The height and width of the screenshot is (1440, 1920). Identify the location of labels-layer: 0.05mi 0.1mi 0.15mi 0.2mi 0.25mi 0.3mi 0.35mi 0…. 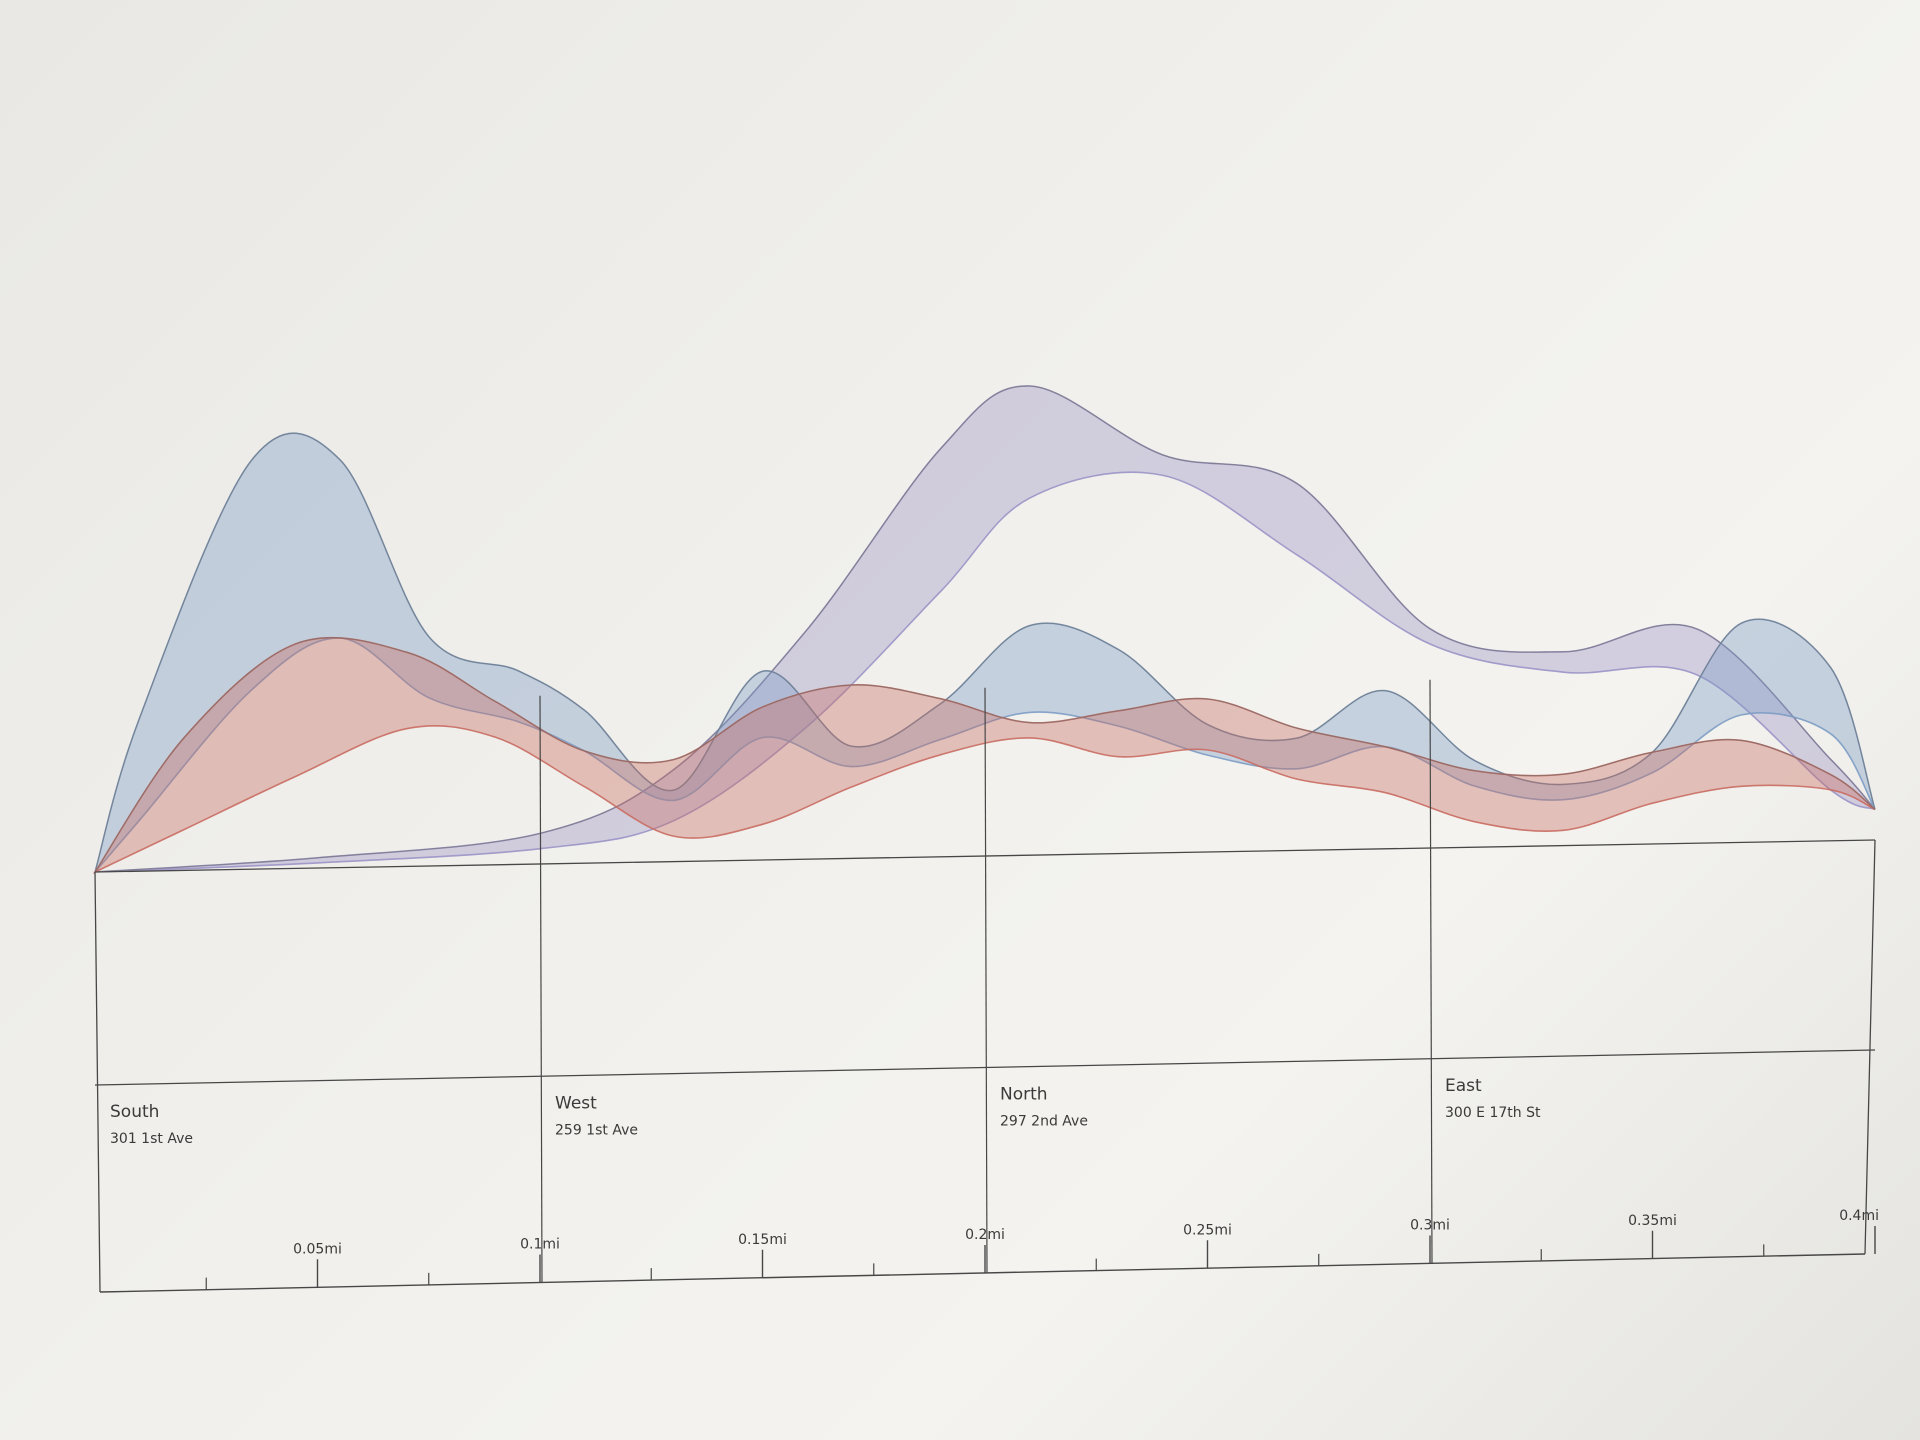
(994, 1167).